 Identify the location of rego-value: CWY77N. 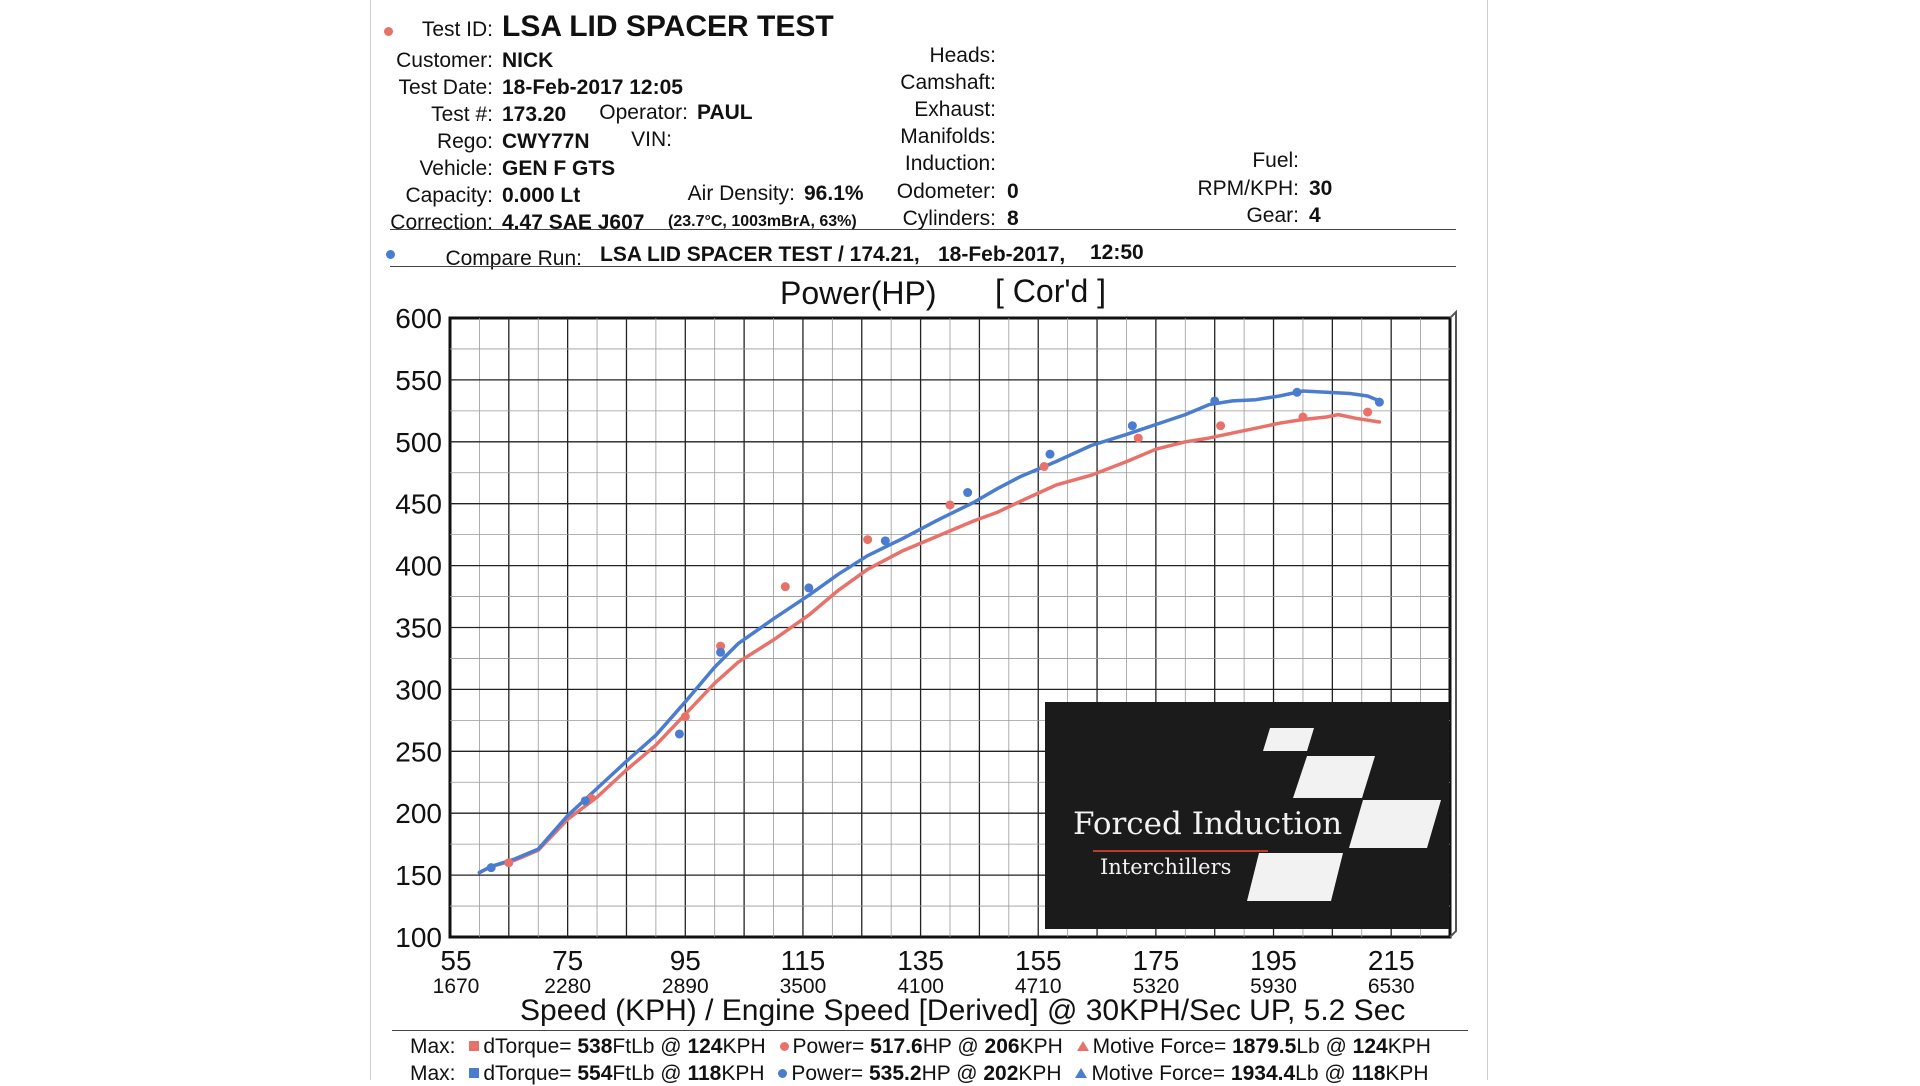
(546, 141).